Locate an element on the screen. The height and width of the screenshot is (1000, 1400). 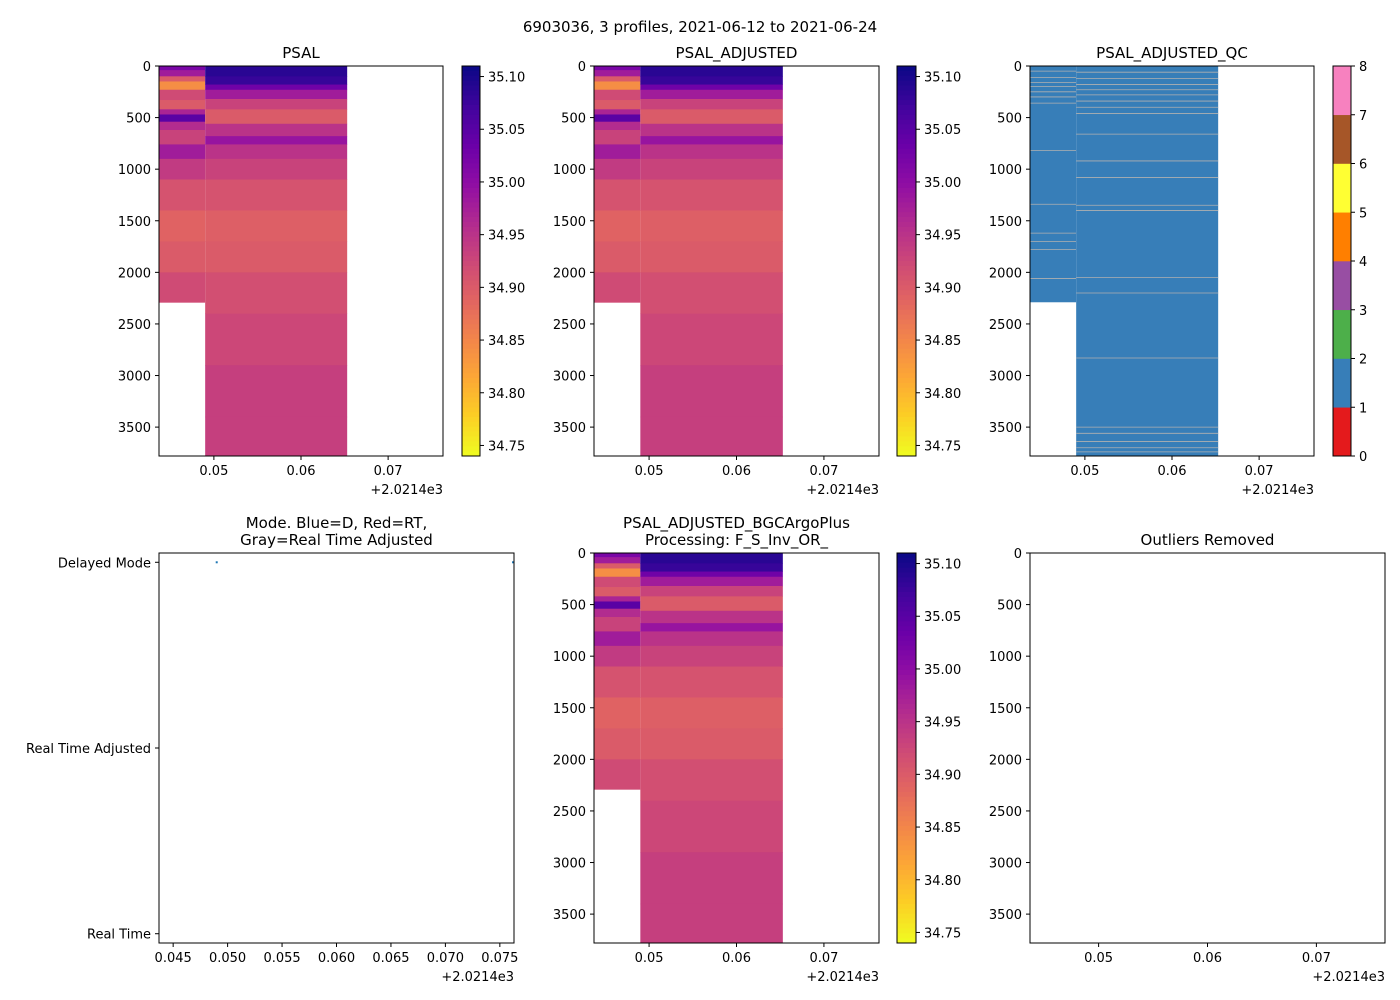
x-offset-label: +2.0214e3 is located at coordinates (1277, 490).